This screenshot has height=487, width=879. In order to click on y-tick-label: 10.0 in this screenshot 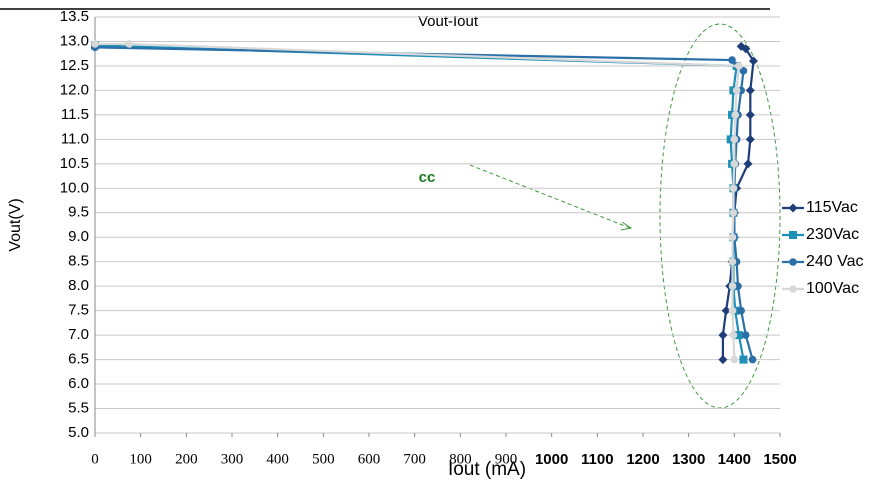, I will do `click(74, 187)`.